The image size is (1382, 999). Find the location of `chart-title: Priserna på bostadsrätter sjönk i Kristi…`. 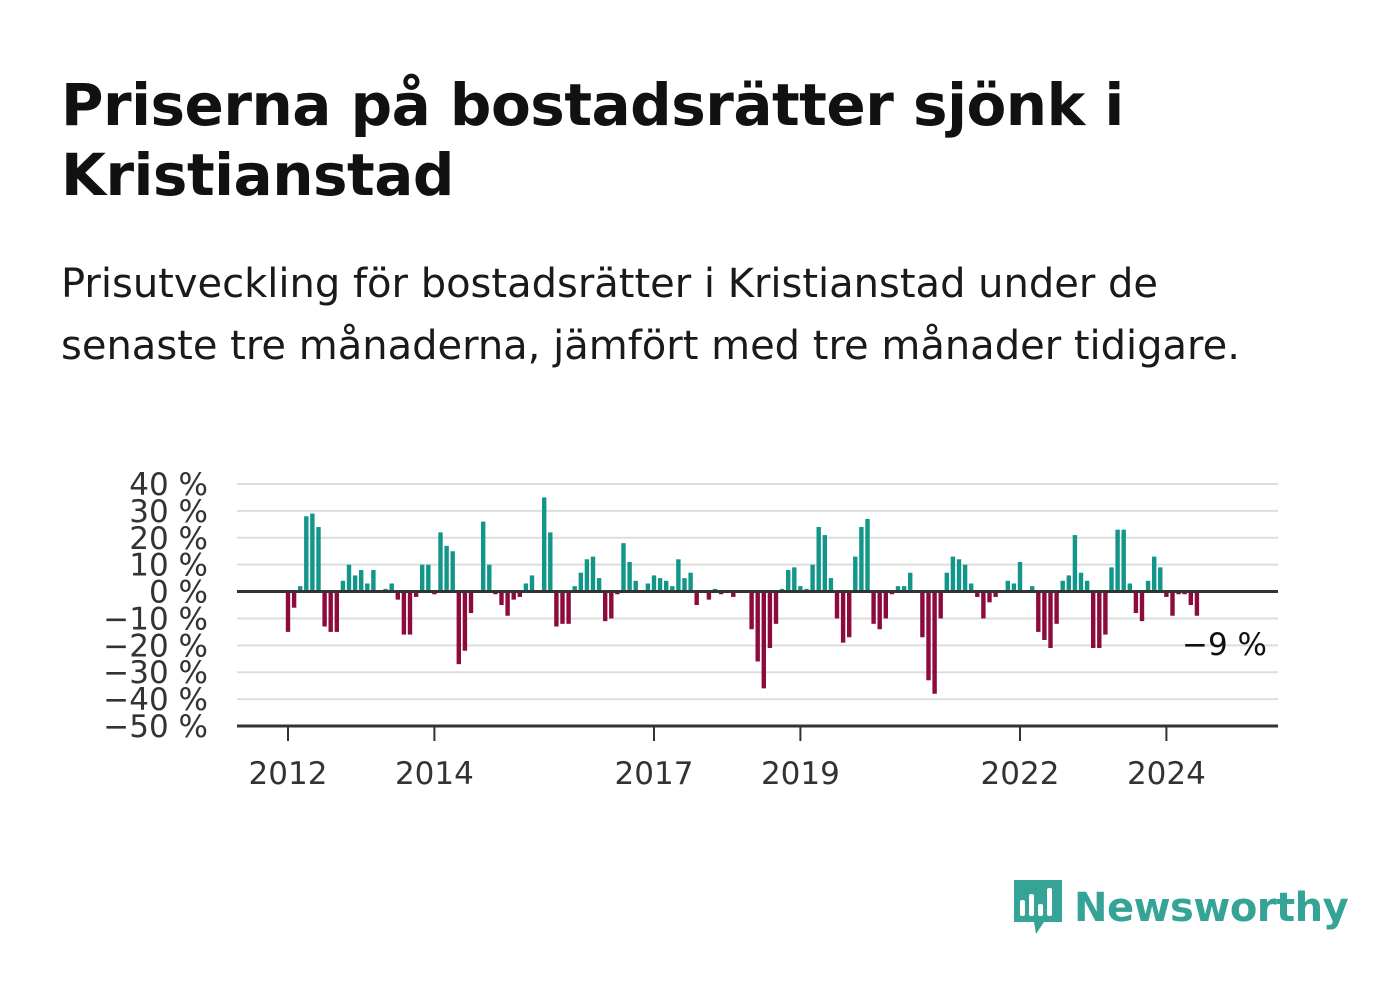

chart-title: Priserna på bostadsrätter sjönk i Kristi… is located at coordinates (592, 140).